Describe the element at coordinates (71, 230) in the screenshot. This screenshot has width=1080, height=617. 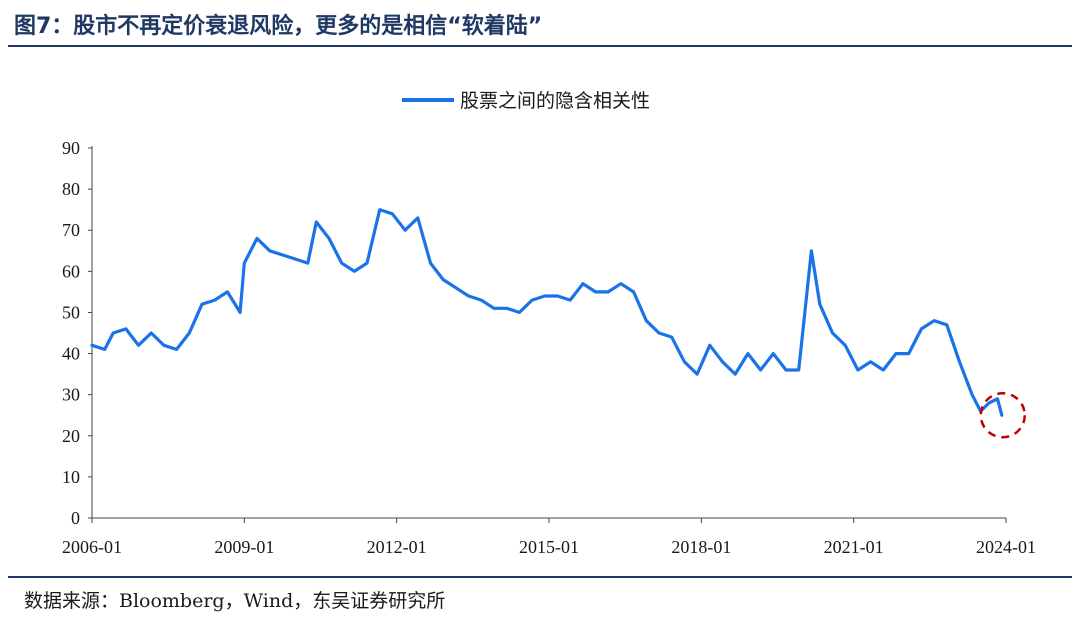
I see `y-tick-label: 70` at that location.